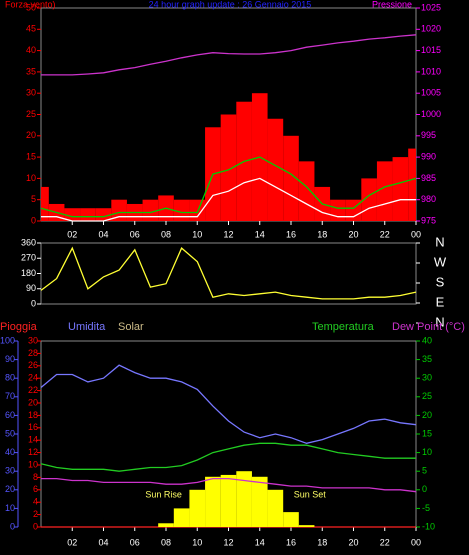 The image size is (469, 555). I want to click on y-tick-label: 6, so click(35, 489).